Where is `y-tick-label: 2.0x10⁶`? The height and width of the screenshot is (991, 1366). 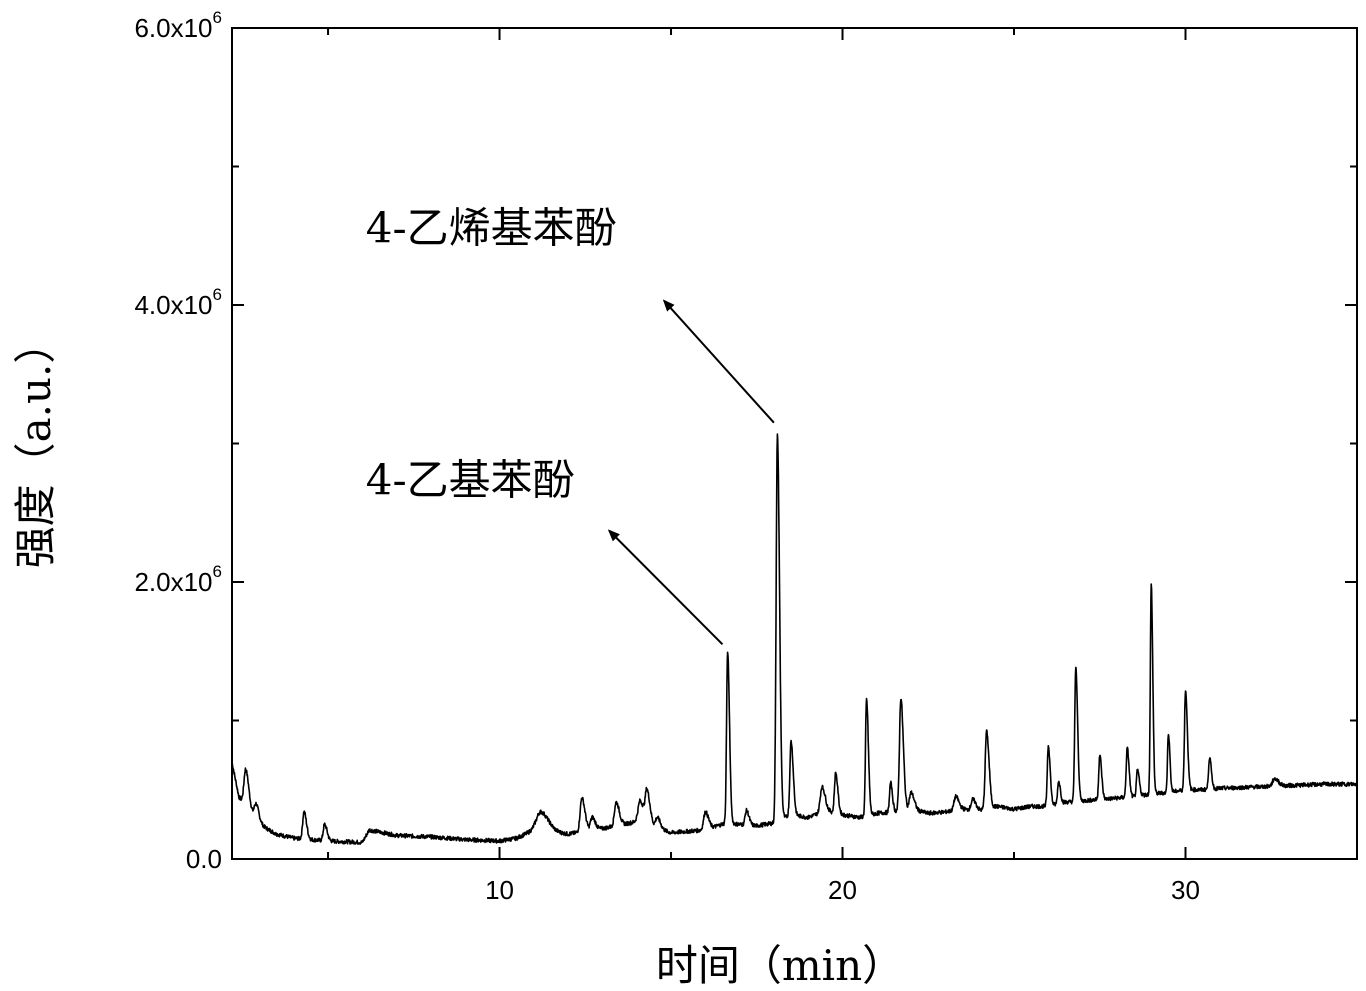 y-tick-label: 2.0x10⁶ is located at coordinates (178, 579).